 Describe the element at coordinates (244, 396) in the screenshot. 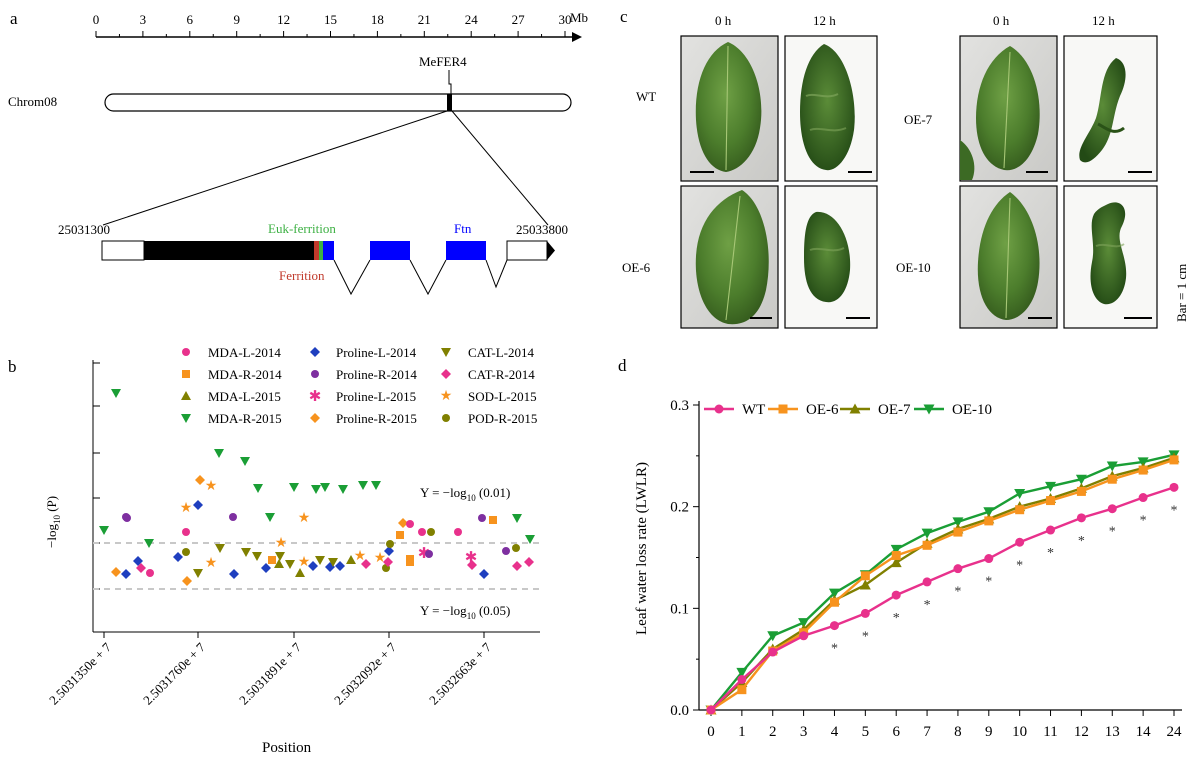

I see `legend-label: MDA-L-2015` at that location.